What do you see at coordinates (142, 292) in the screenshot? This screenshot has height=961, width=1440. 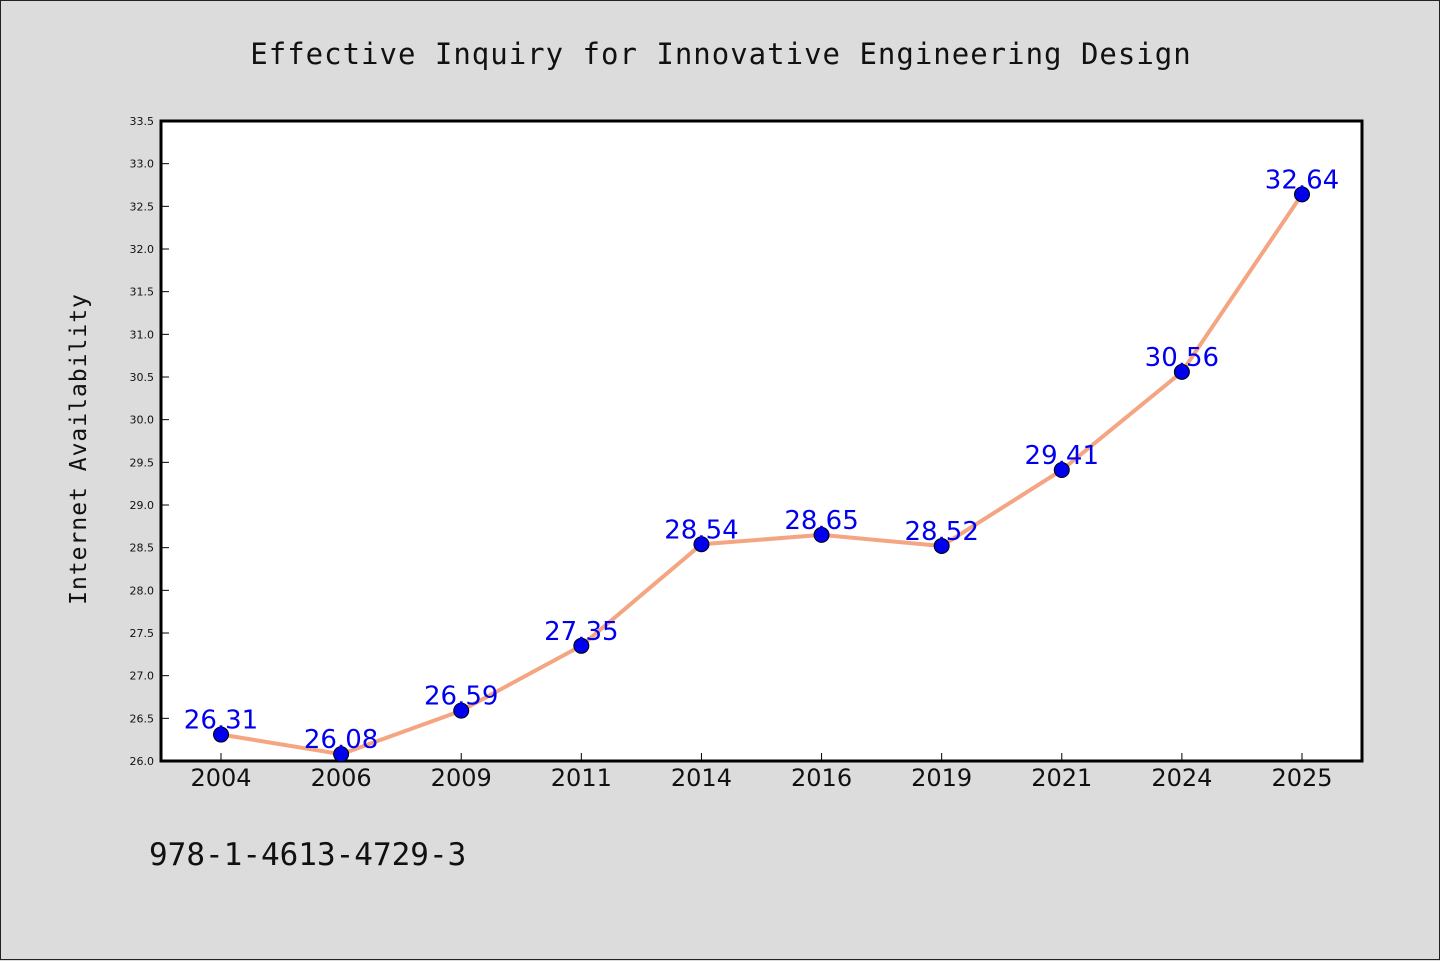 I see `y-tick-label: 31.5` at bounding box center [142, 292].